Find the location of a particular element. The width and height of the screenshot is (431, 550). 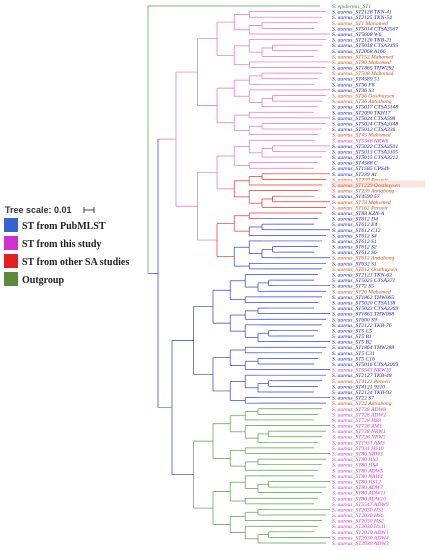

legend-swatch-outgroup is located at coordinates (11, 279).